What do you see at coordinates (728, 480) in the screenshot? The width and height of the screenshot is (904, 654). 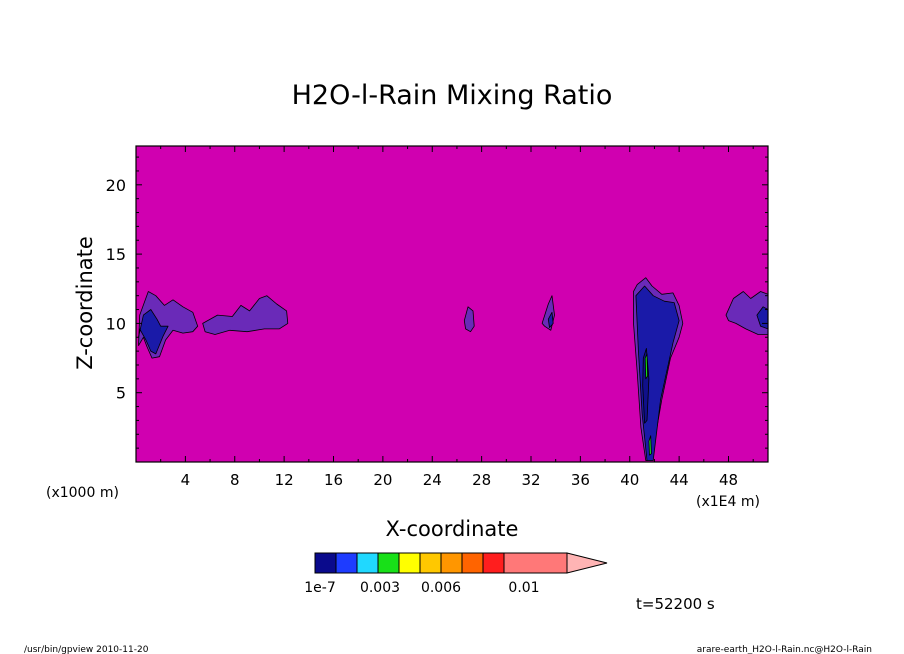 I see `x-tick-label: 48` at bounding box center [728, 480].